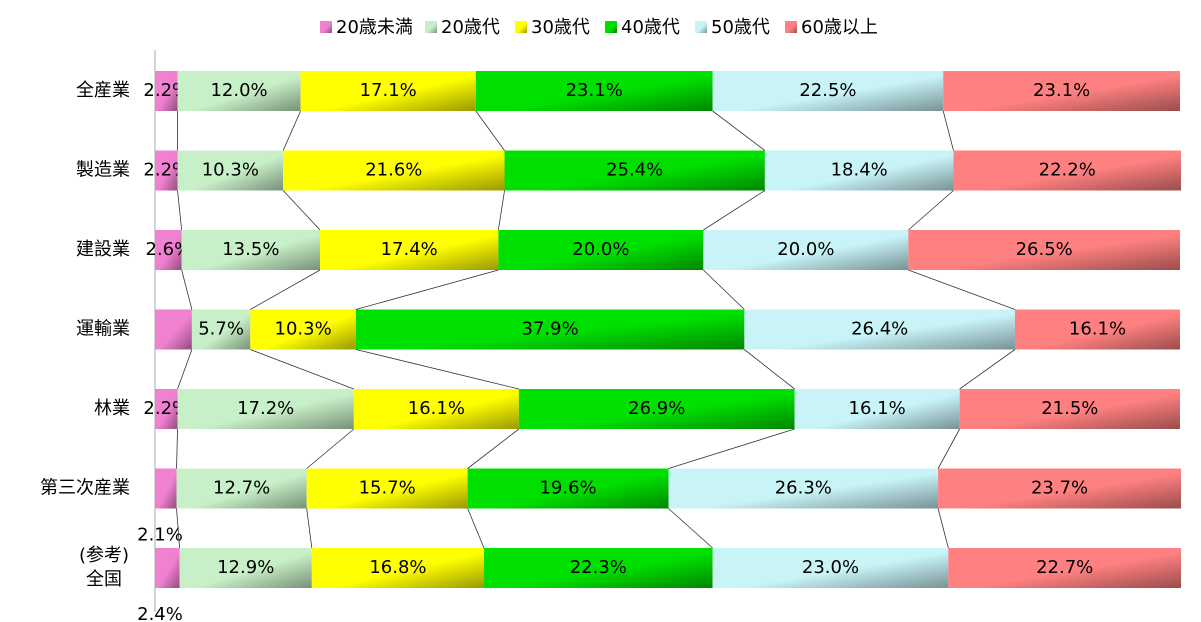 Image resolution: width=1201 pixels, height=622 pixels. I want to click on data-label: 17.4%, so click(409, 249).